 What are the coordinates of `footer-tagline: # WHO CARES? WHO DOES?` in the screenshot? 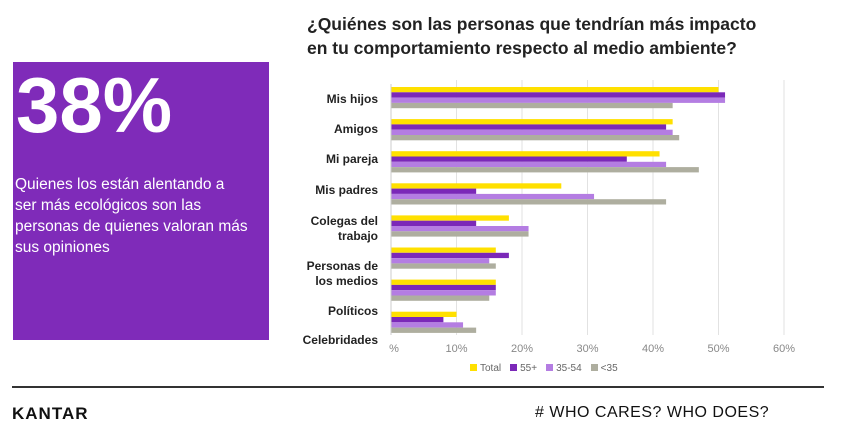 It's located at (652, 412).